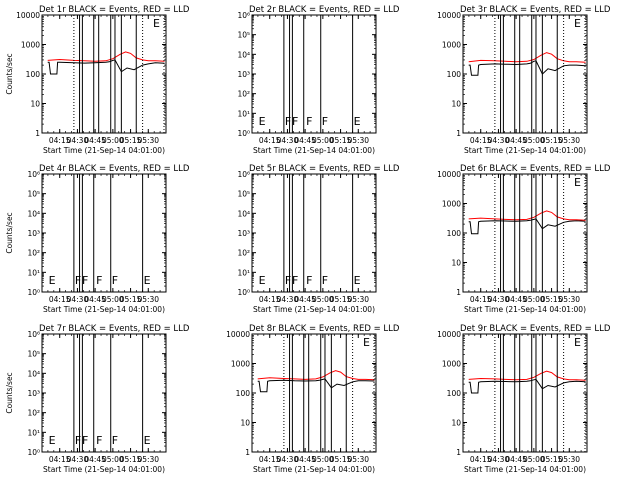 The image size is (640, 480). What do you see at coordinates (535, 10) in the screenshot?
I see `chart-title: Det 3r BLACK = Events, RED = LLD` at bounding box center [535, 10].